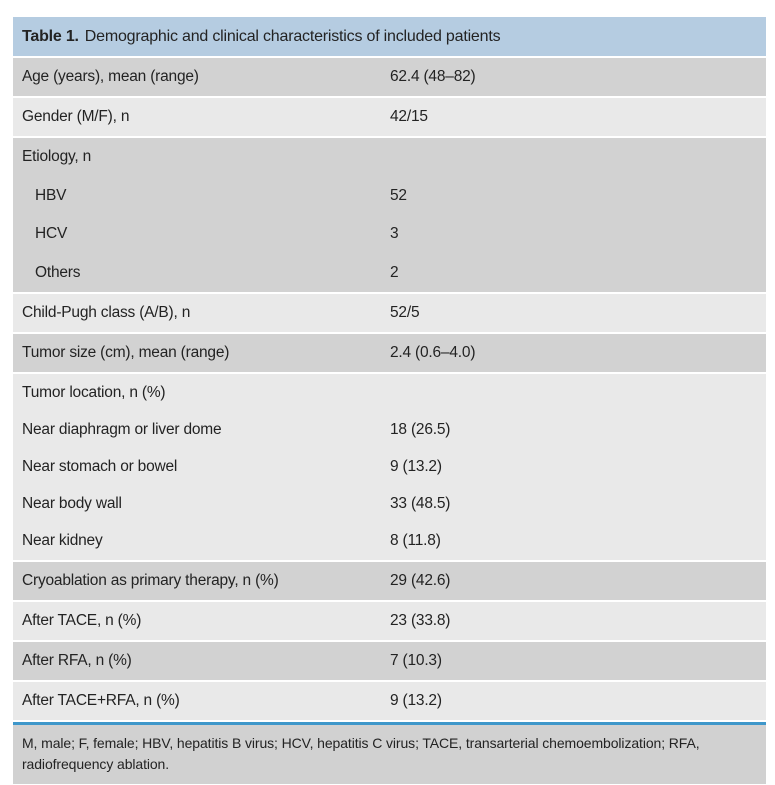 Image resolution: width=775 pixels, height=785 pixels. What do you see at coordinates (106, 312) in the screenshot?
I see `row-label: Child-Pugh class (A/B), n` at bounding box center [106, 312].